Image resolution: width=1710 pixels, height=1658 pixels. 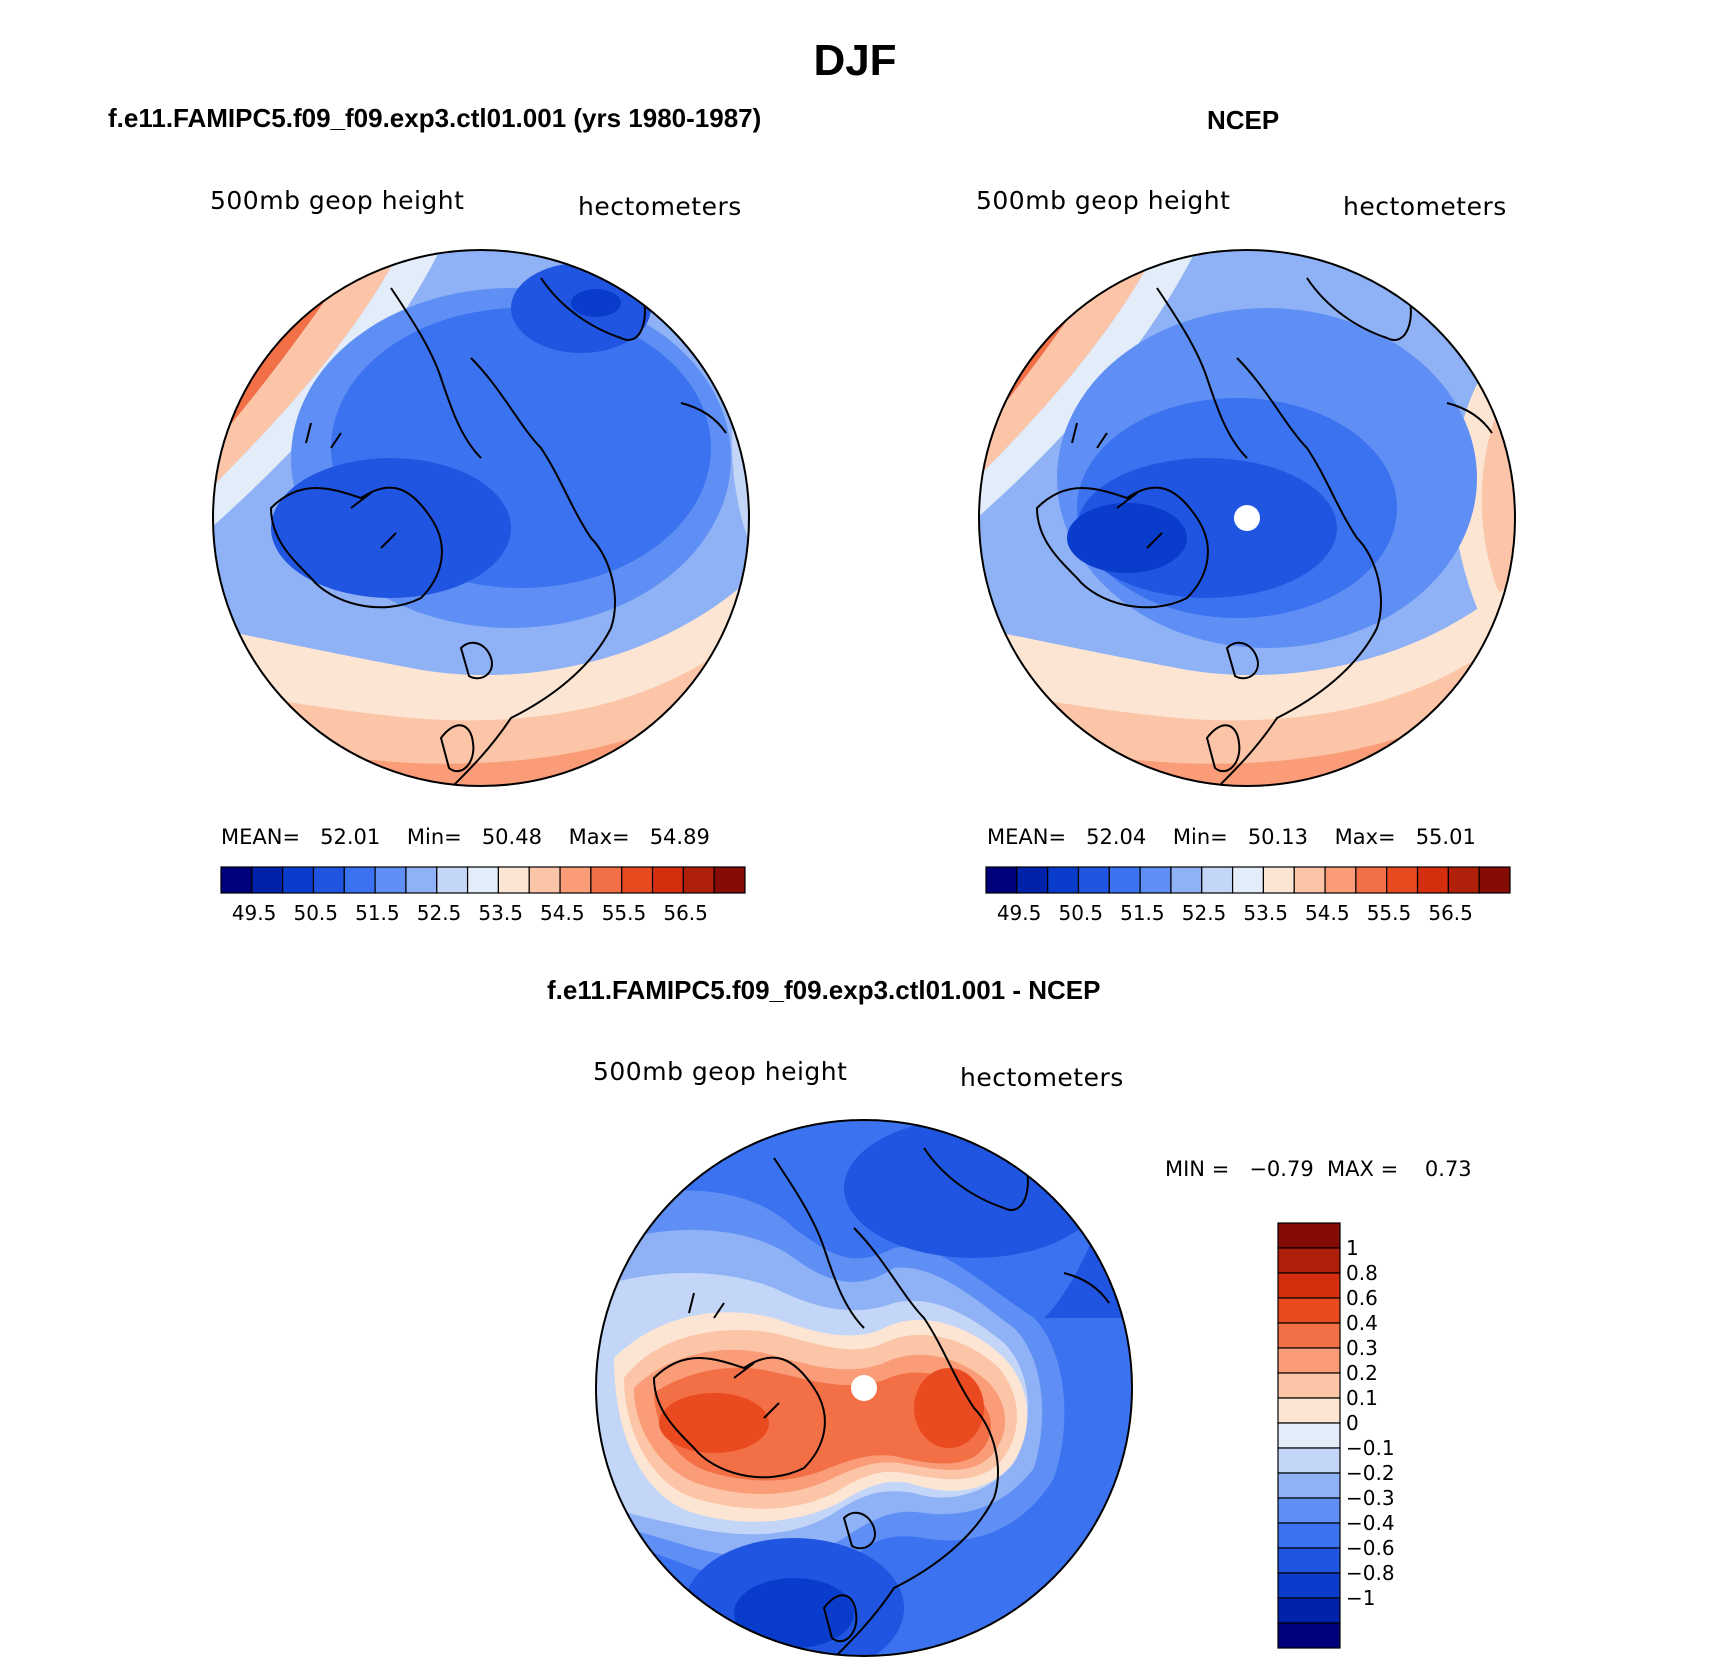 What do you see at coordinates (1042, 1077) in the screenshot?
I see `units-label-diff: hectometers` at bounding box center [1042, 1077].